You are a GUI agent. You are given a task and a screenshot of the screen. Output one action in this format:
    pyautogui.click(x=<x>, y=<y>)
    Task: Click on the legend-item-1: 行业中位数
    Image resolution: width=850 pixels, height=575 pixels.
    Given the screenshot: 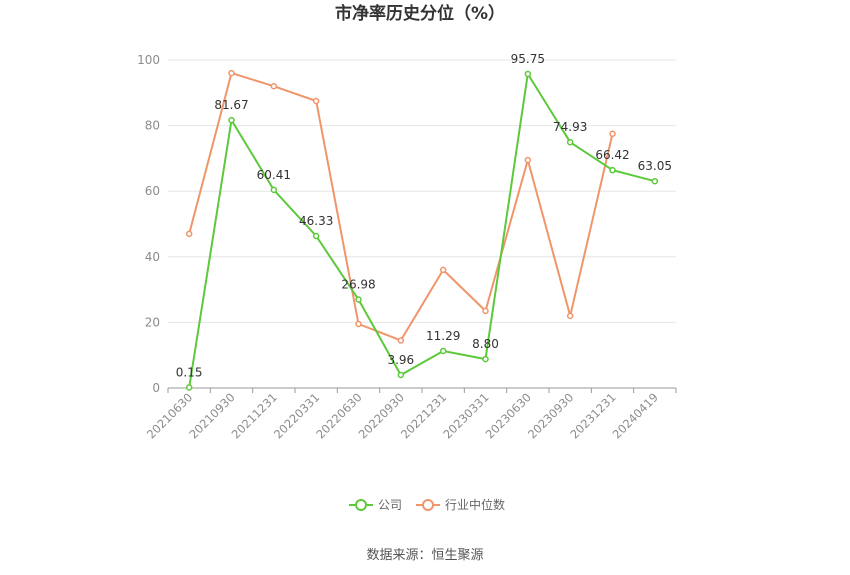 What is the action you would take?
    pyautogui.click(x=460, y=504)
    